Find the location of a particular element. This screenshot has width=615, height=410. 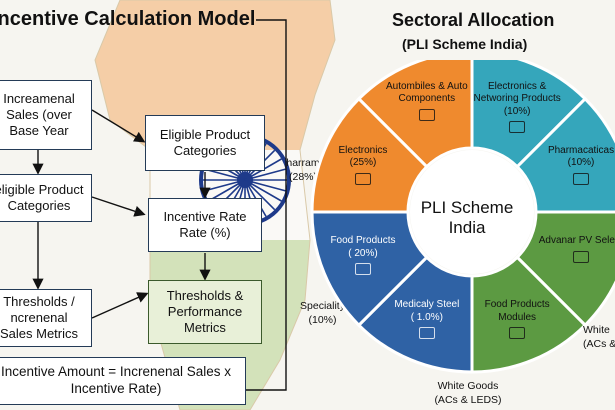

segment-label-6: Food Products( 20%) is located at coordinates (363, 255).